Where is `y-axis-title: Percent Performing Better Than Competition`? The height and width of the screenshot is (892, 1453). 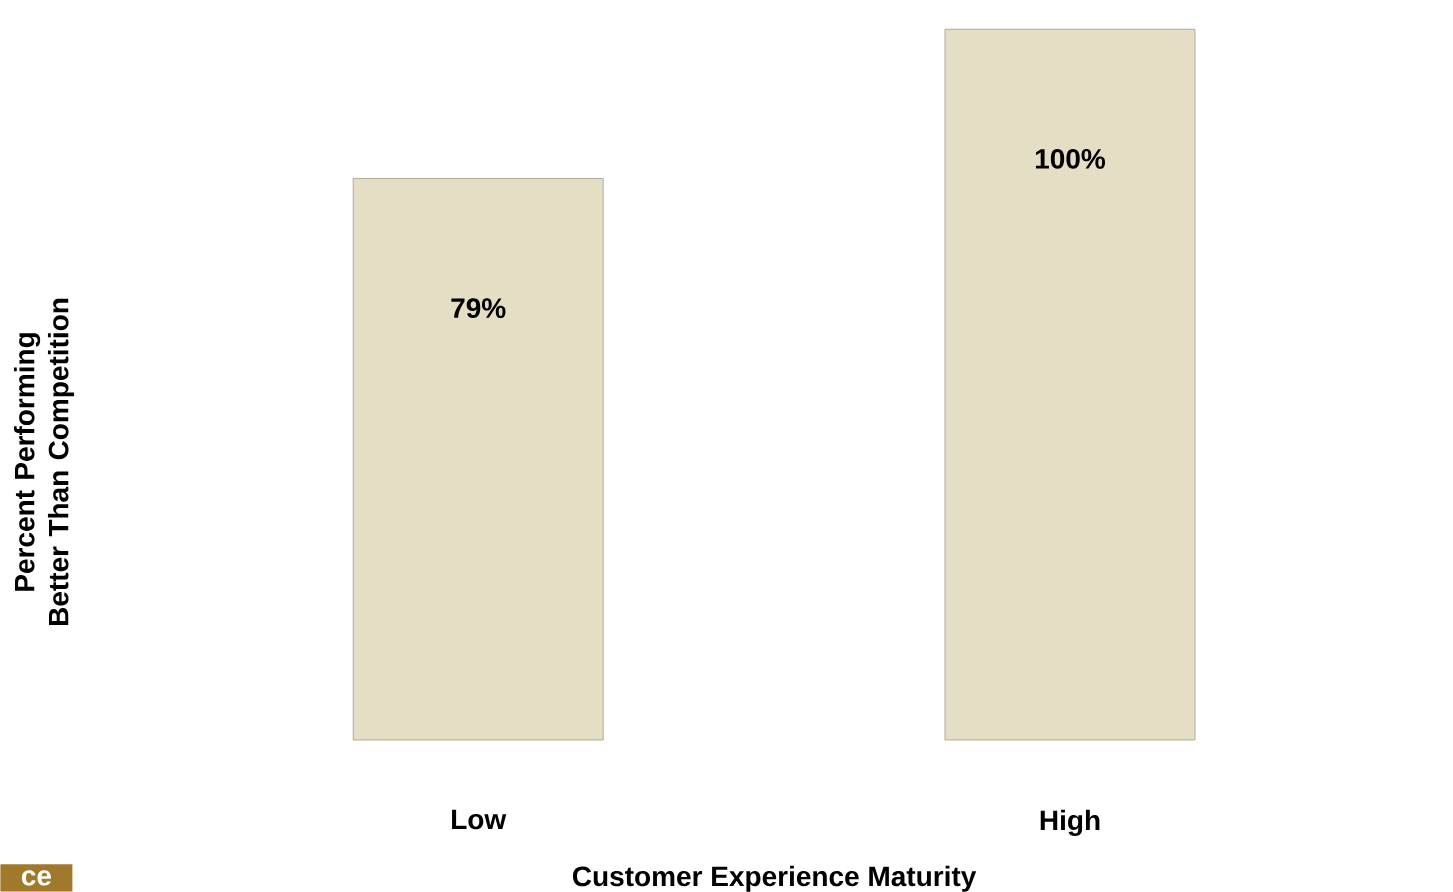 y-axis-title: Percent Performing Better Than Competition is located at coordinates (44, 462).